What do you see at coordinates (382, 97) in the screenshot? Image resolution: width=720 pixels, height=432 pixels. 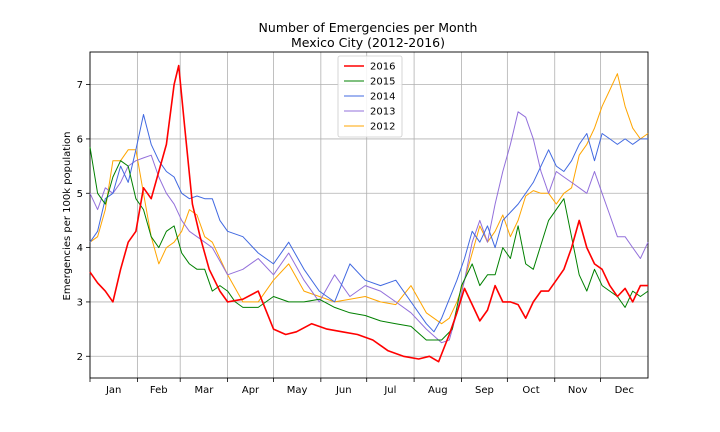 I see `legend-label-2014: 2014` at bounding box center [382, 97].